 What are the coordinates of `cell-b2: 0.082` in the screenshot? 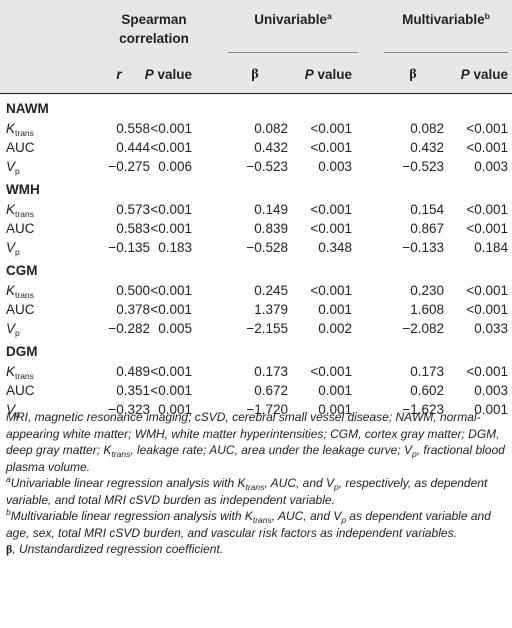 It's located at (427, 128).